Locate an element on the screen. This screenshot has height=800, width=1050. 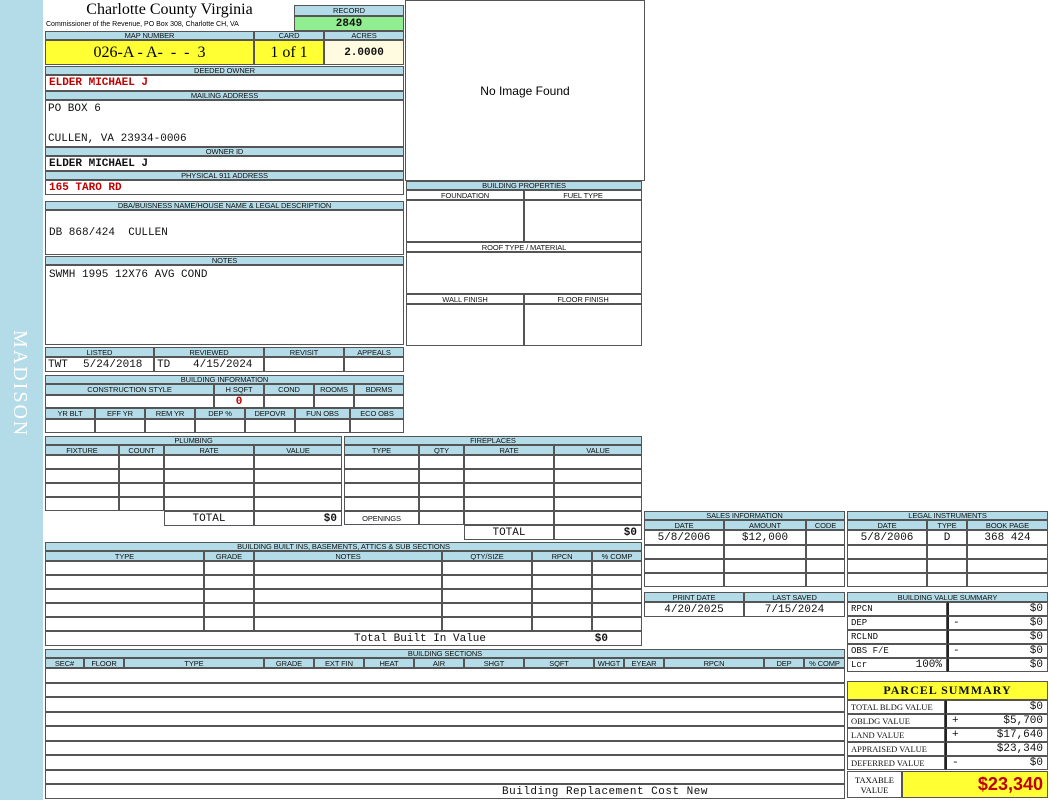
label: PHYSICAL 911 ADDRESS is located at coordinates (224, 175).